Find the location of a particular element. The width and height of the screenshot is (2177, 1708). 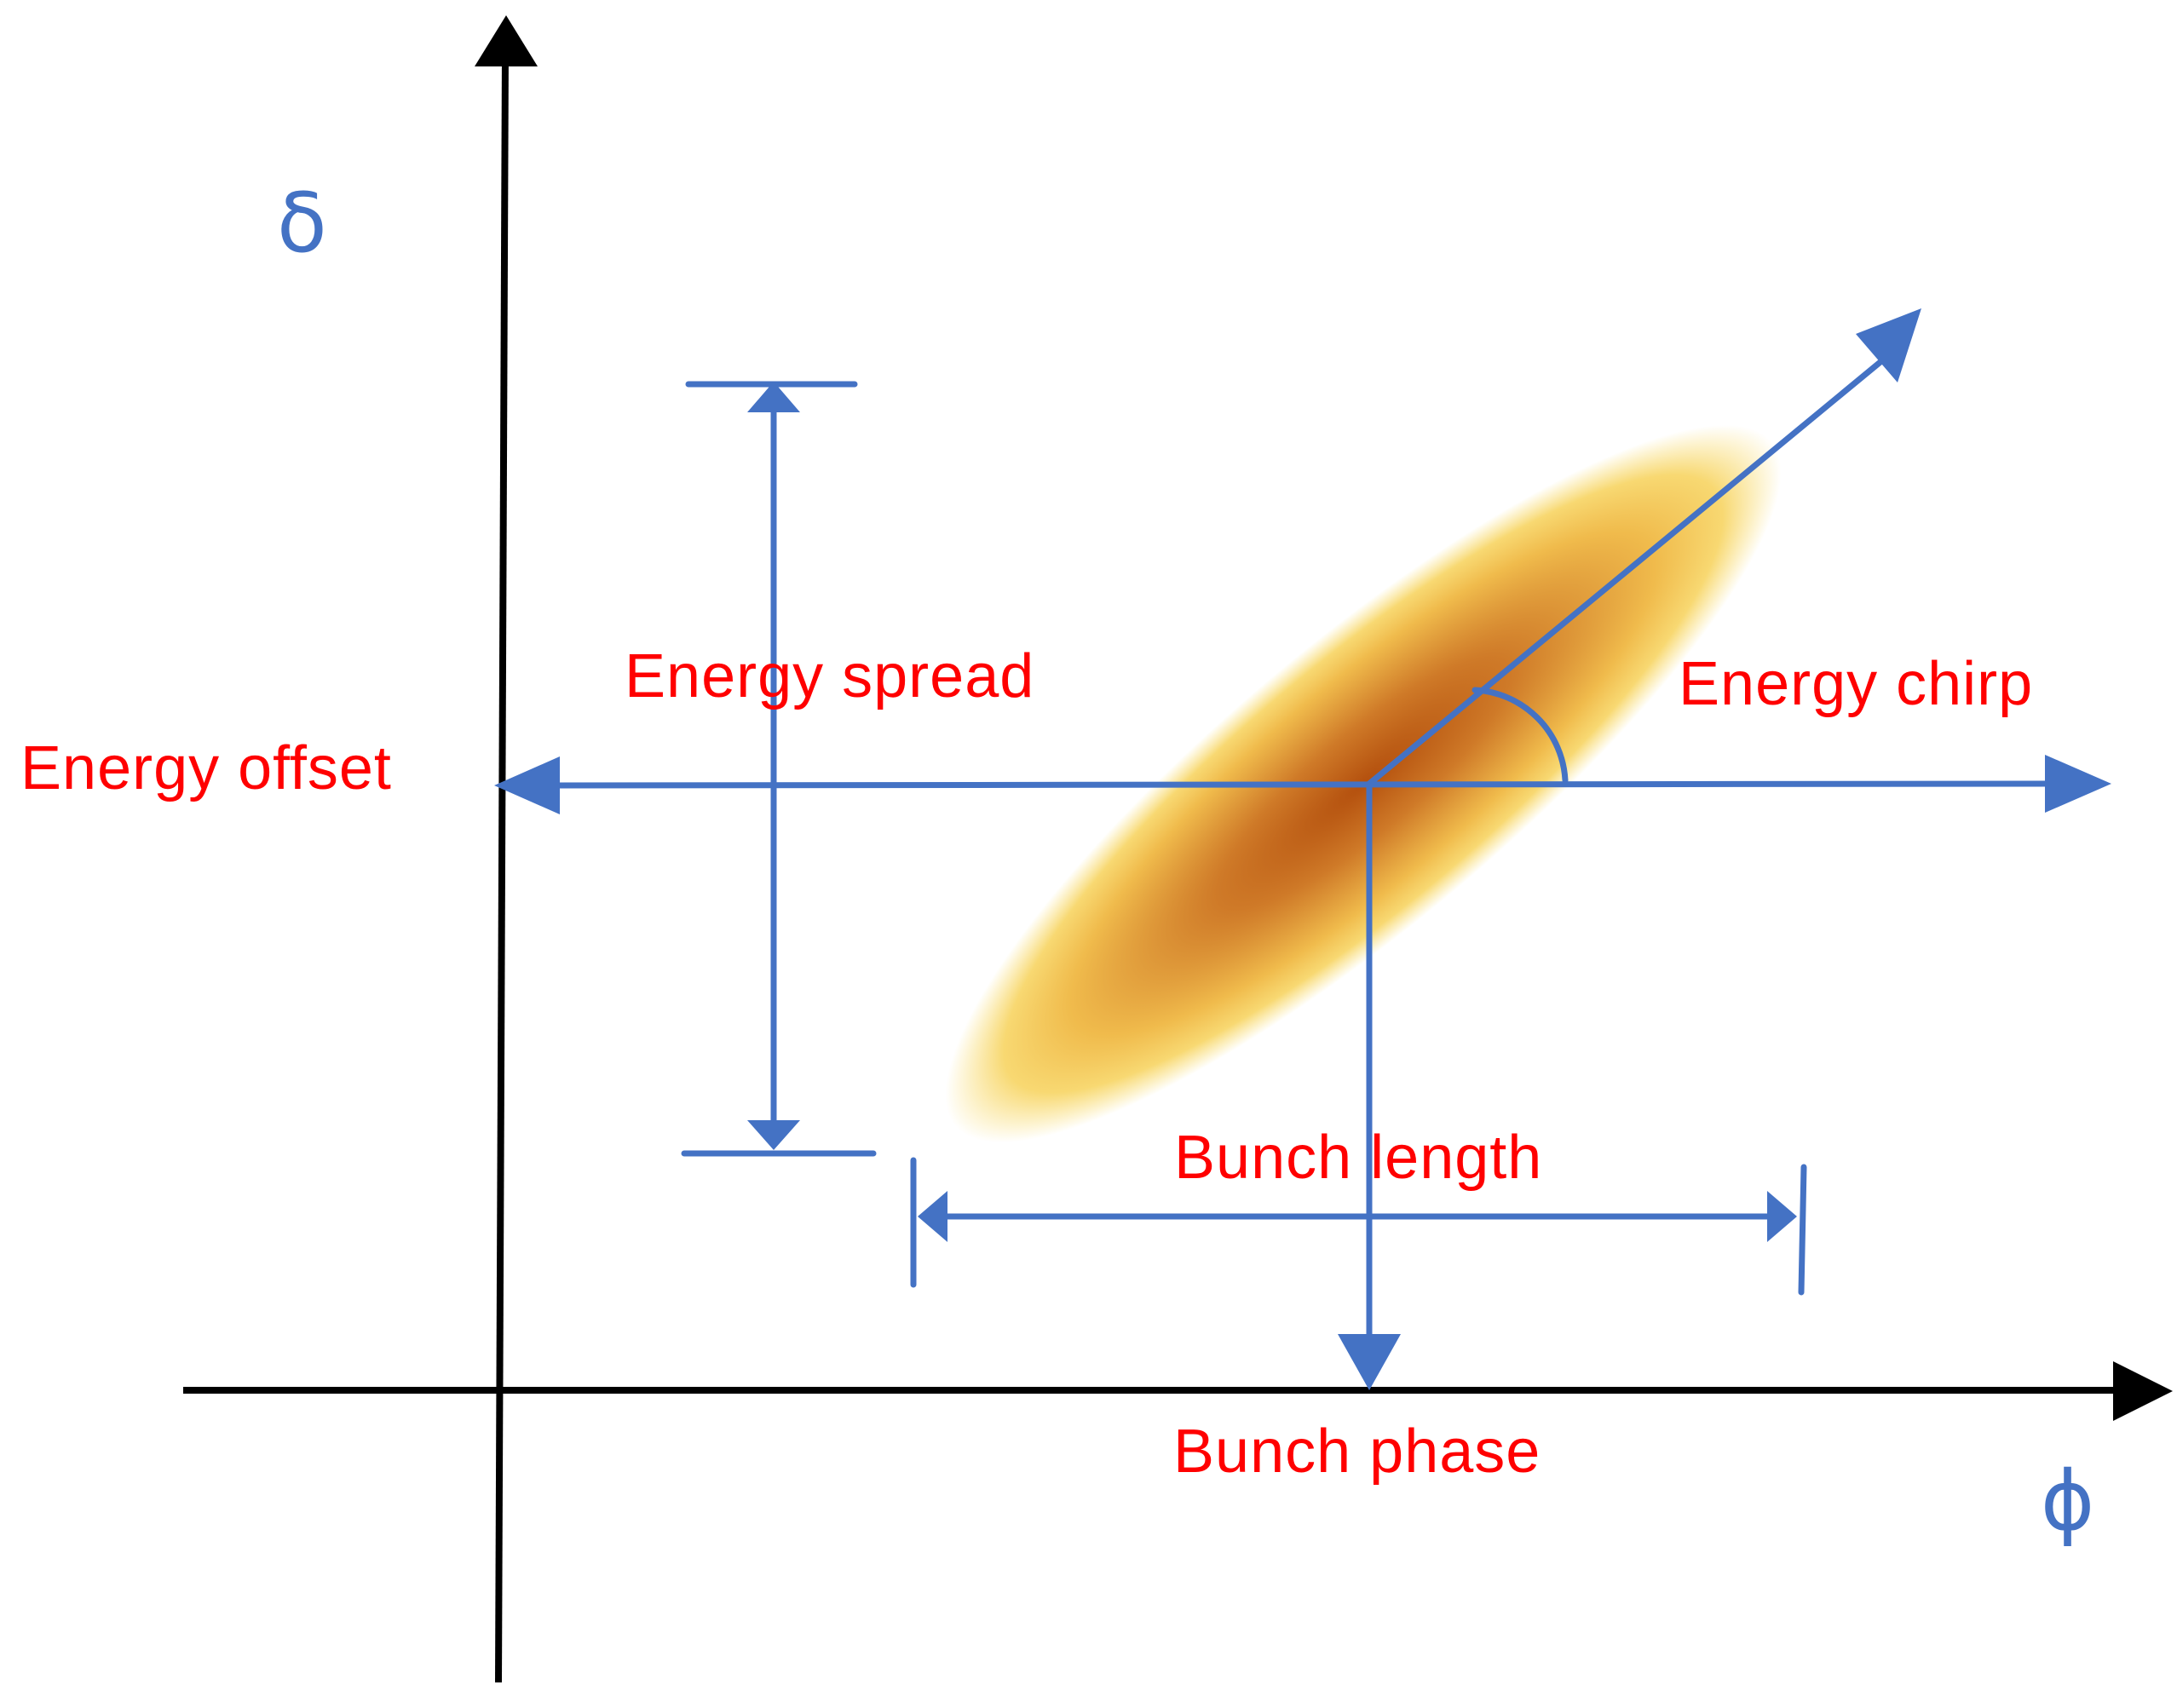

bunch-length-left-arrowhead is located at coordinates (932, 1216).